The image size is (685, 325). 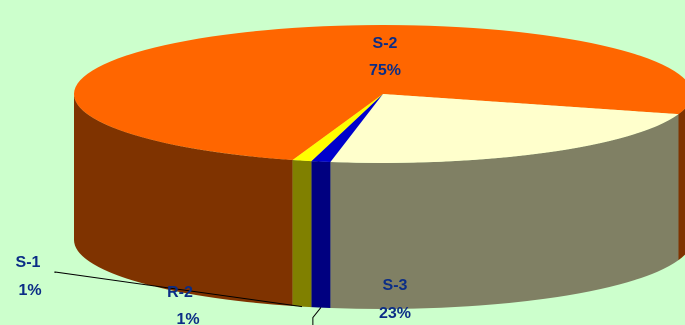 I want to click on slice-label-s-1-name: S-1, so click(x=28, y=262).